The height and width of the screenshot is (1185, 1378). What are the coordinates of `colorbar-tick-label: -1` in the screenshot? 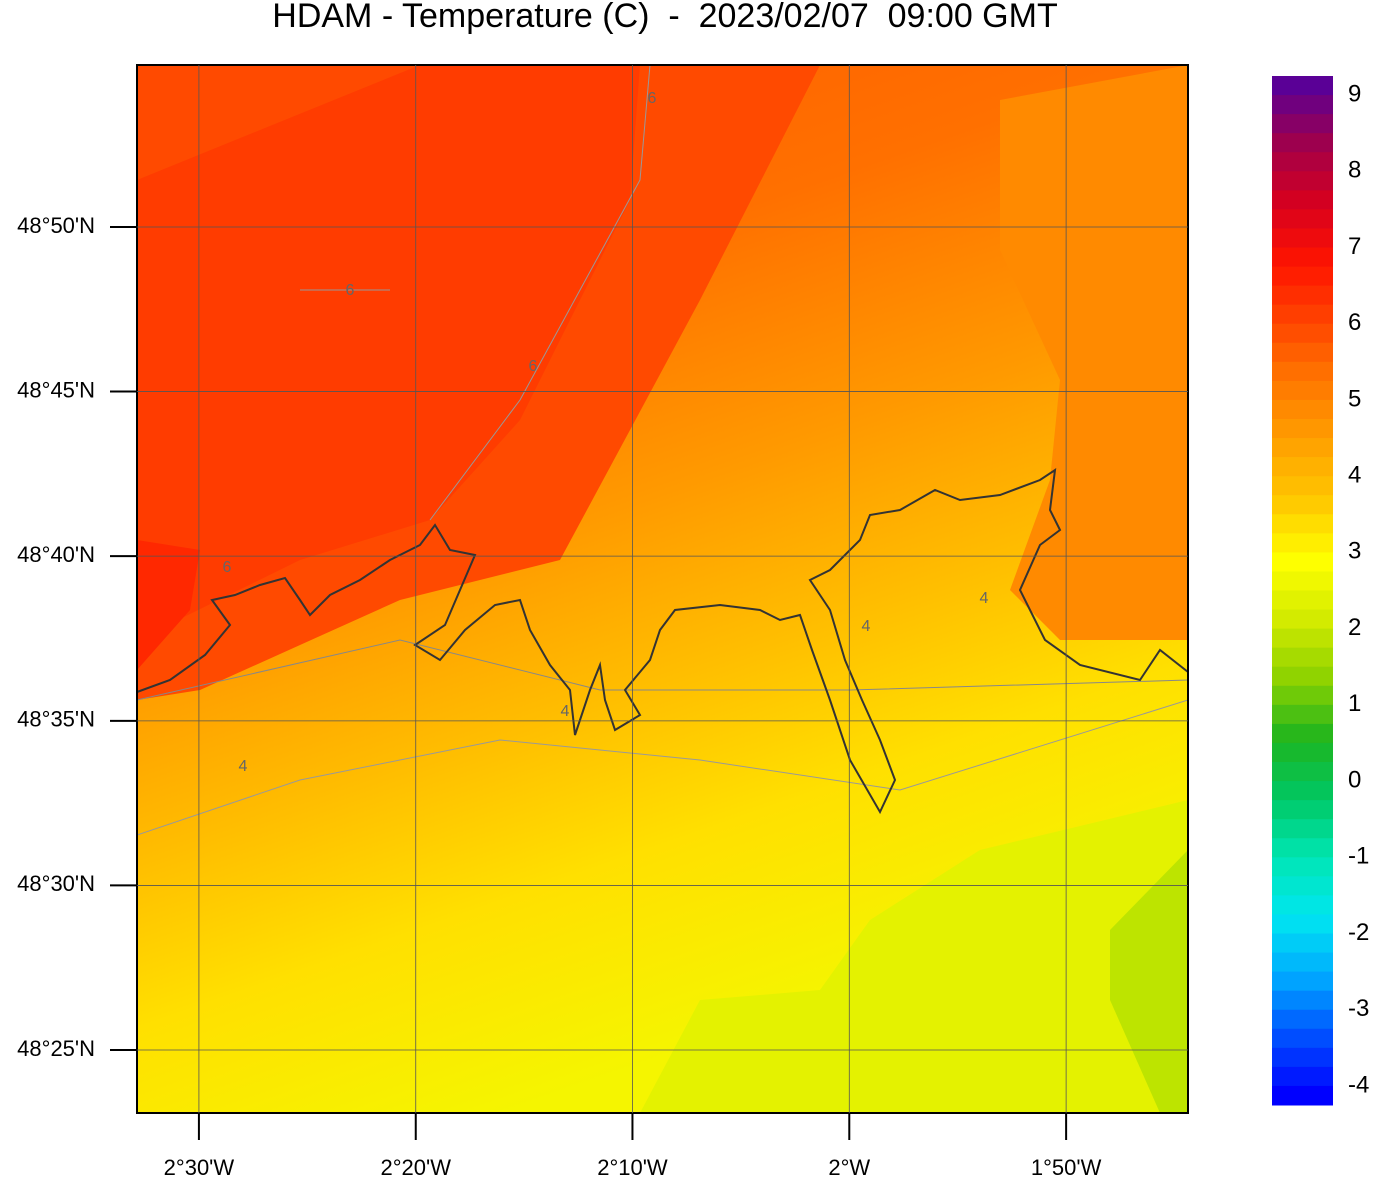 It's located at (1358, 856).